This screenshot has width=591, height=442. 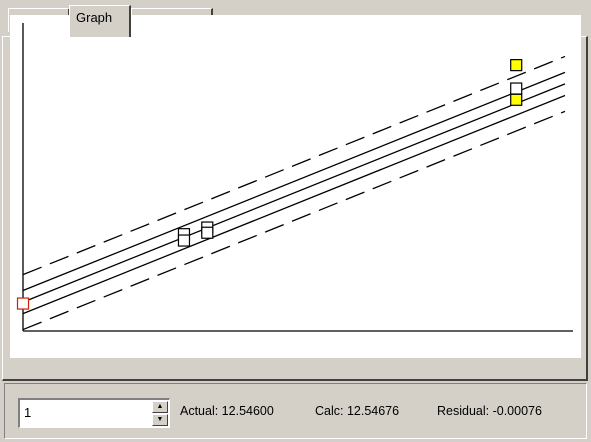 I want to click on data-point-selected, so click(x=23, y=303).